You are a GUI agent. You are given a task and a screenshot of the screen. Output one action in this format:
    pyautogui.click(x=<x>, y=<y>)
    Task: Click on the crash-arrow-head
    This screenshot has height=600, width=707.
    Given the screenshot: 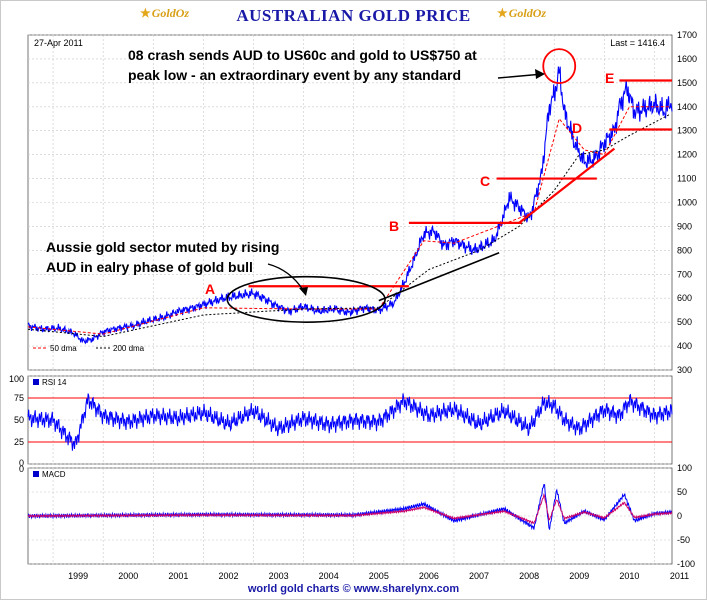 What is the action you would take?
    pyautogui.click(x=540, y=74)
    